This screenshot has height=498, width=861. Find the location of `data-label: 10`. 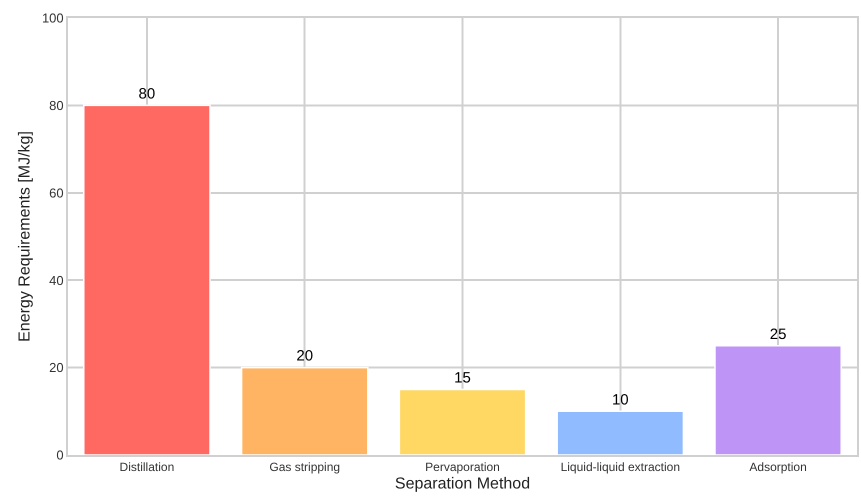

data-label: 10 is located at coordinates (620, 399).